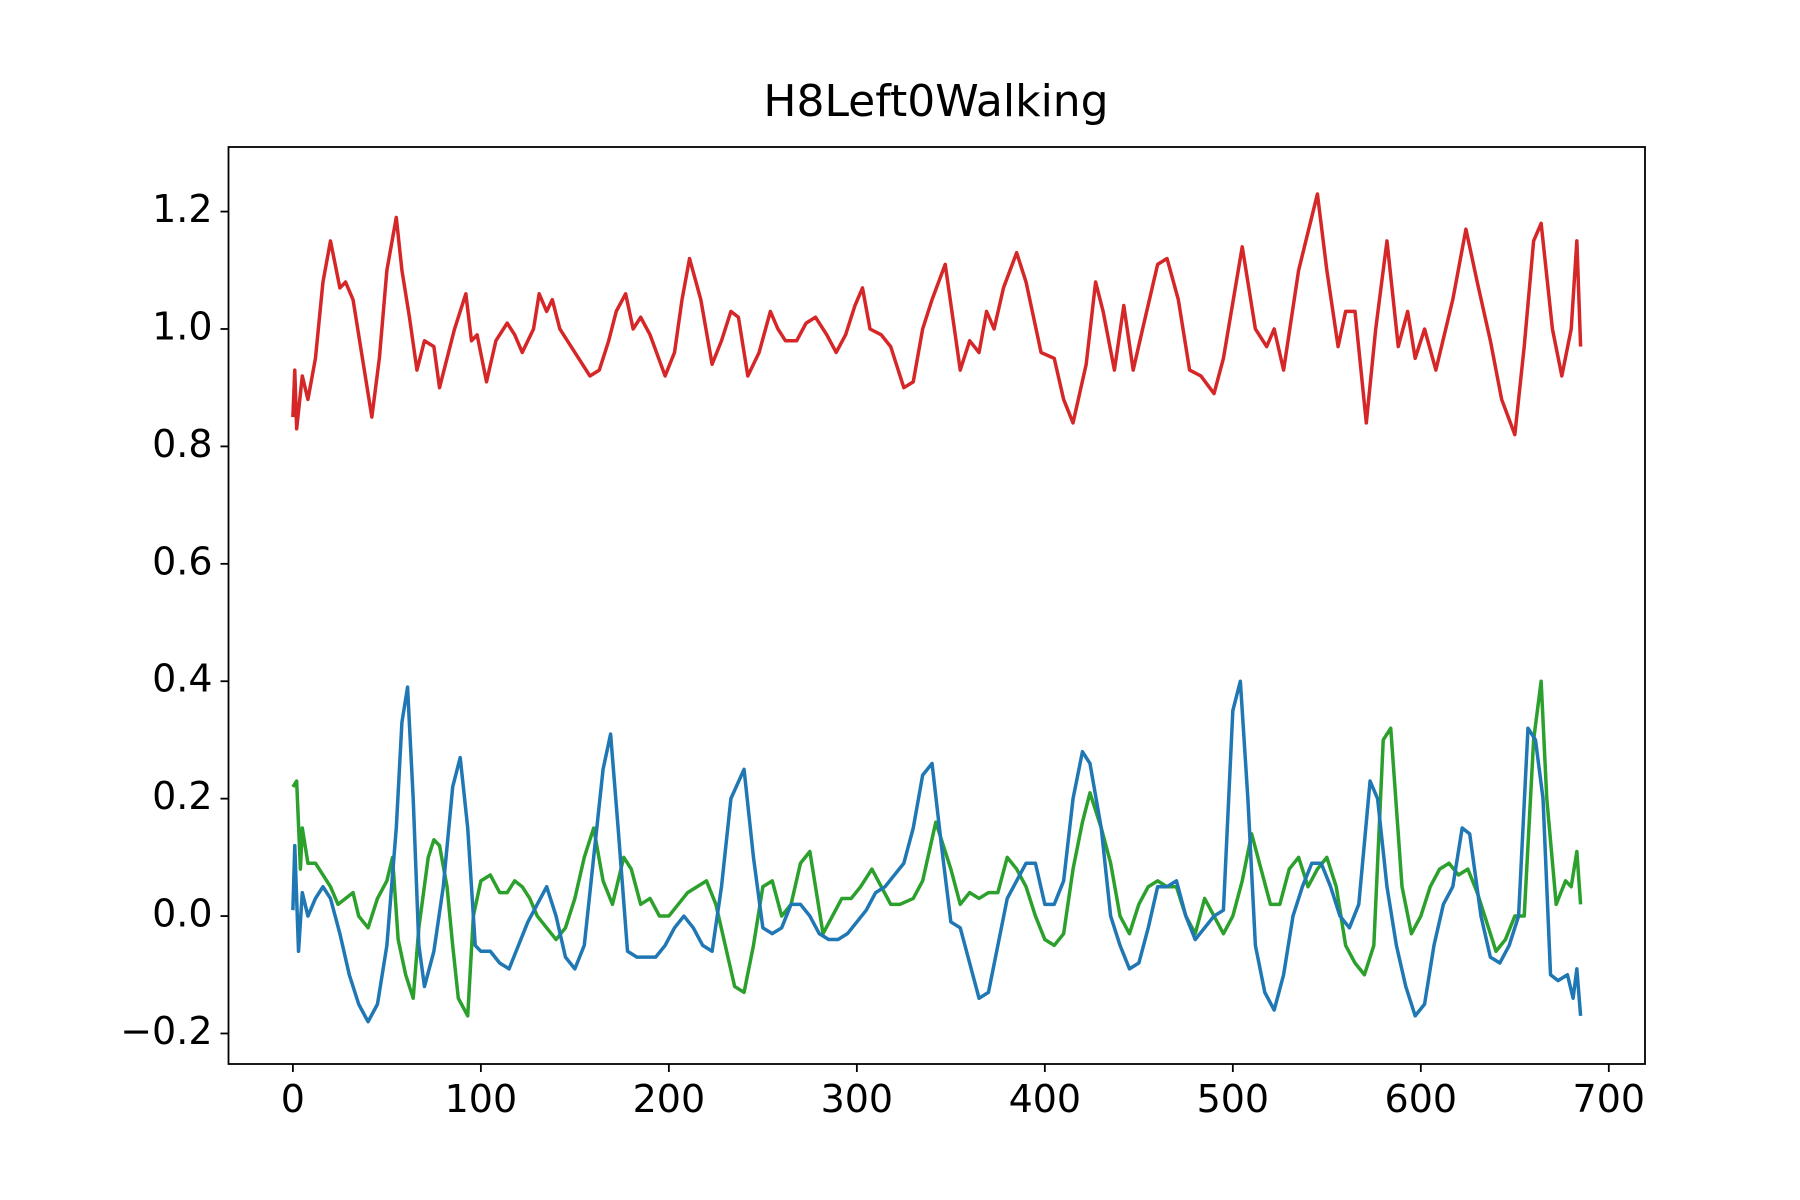 This screenshot has height=1200, width=1800. Describe the element at coordinates (182, 209) in the screenshot. I see `y-tick-label: 1.2` at that location.